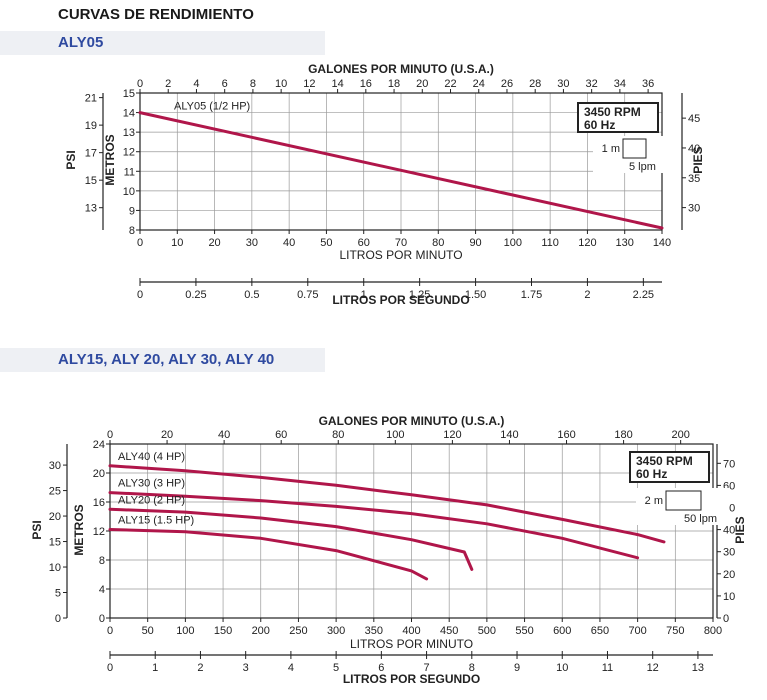  What do you see at coordinates (411, 631) in the screenshot?
I see `x-tick-label: 400` at bounding box center [411, 631].